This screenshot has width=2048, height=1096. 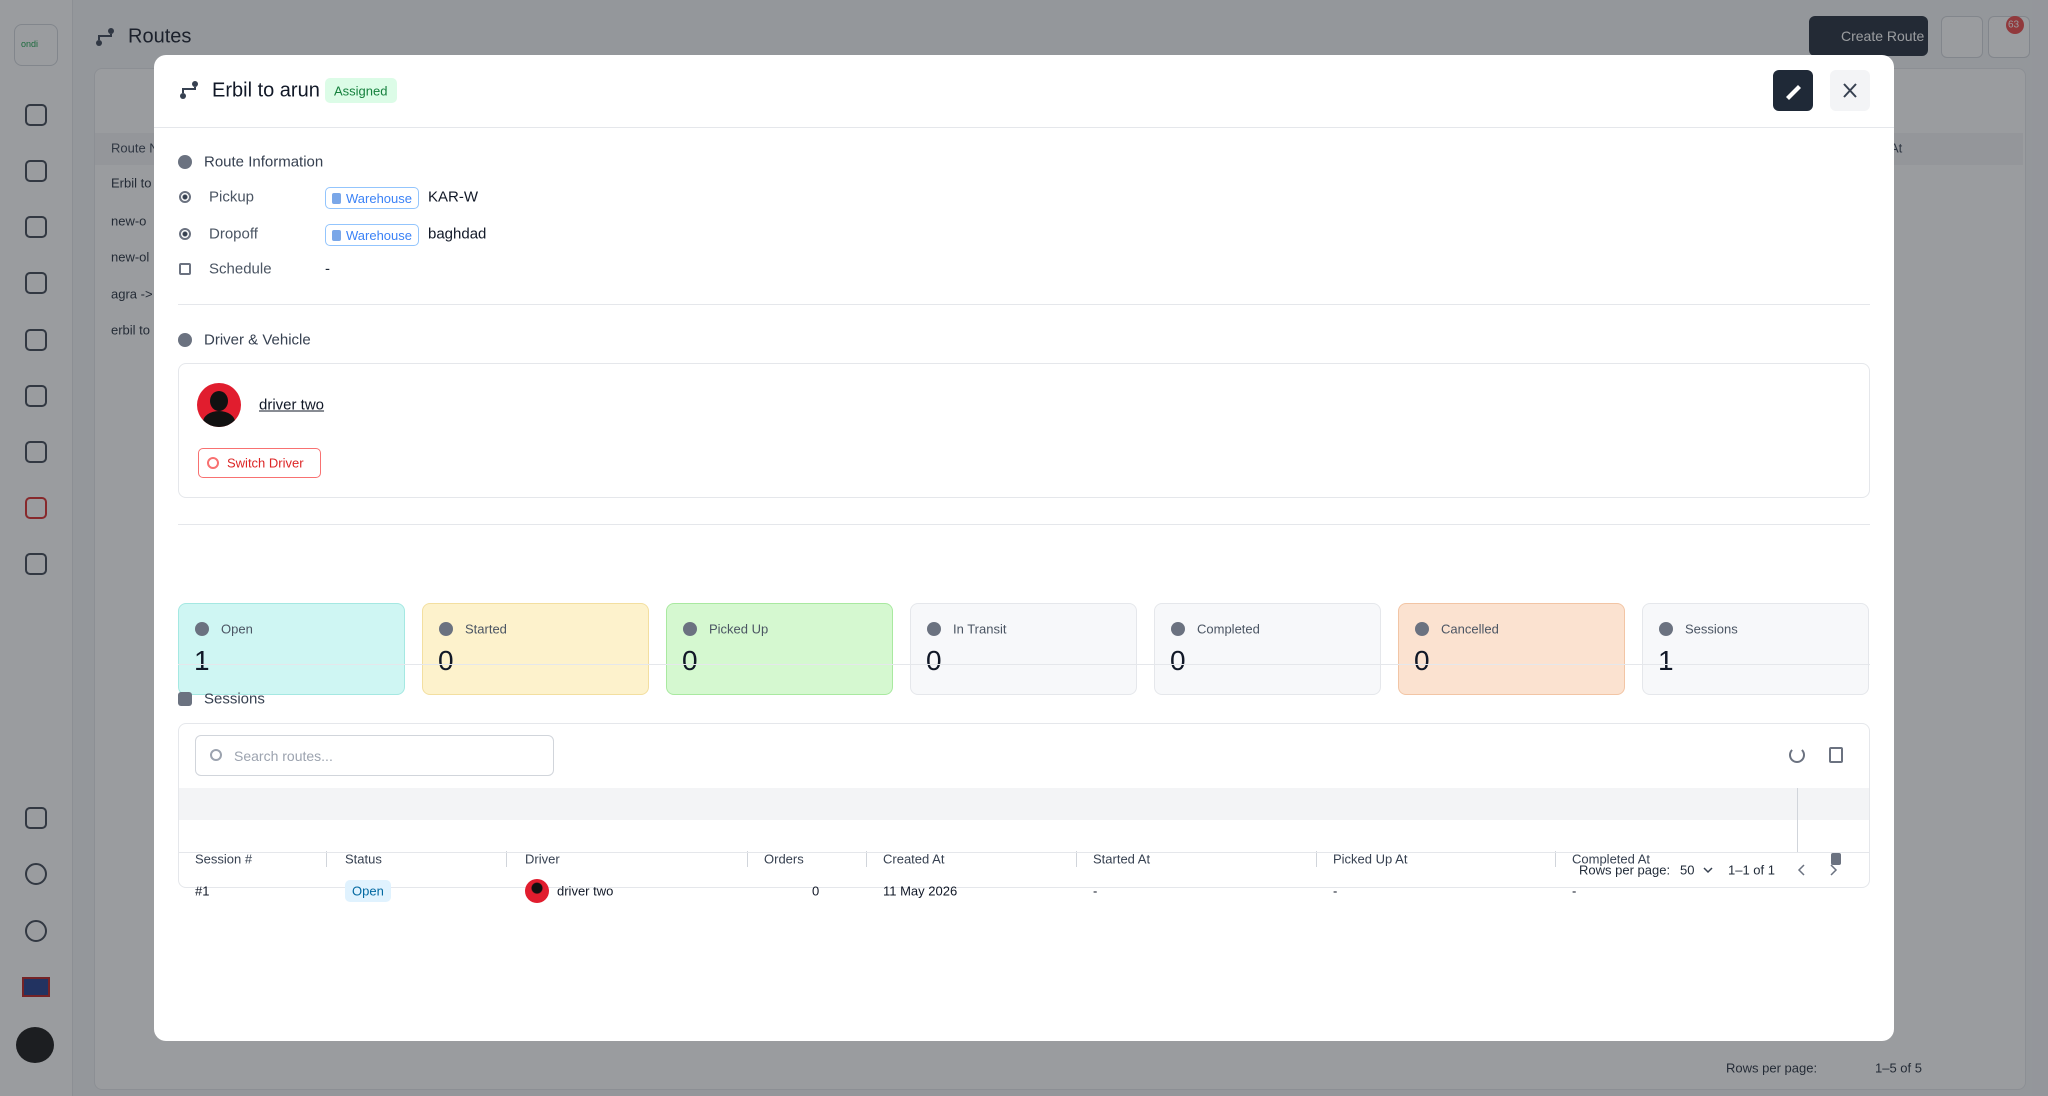 I want to click on table-header, so click(x=1024, y=804).